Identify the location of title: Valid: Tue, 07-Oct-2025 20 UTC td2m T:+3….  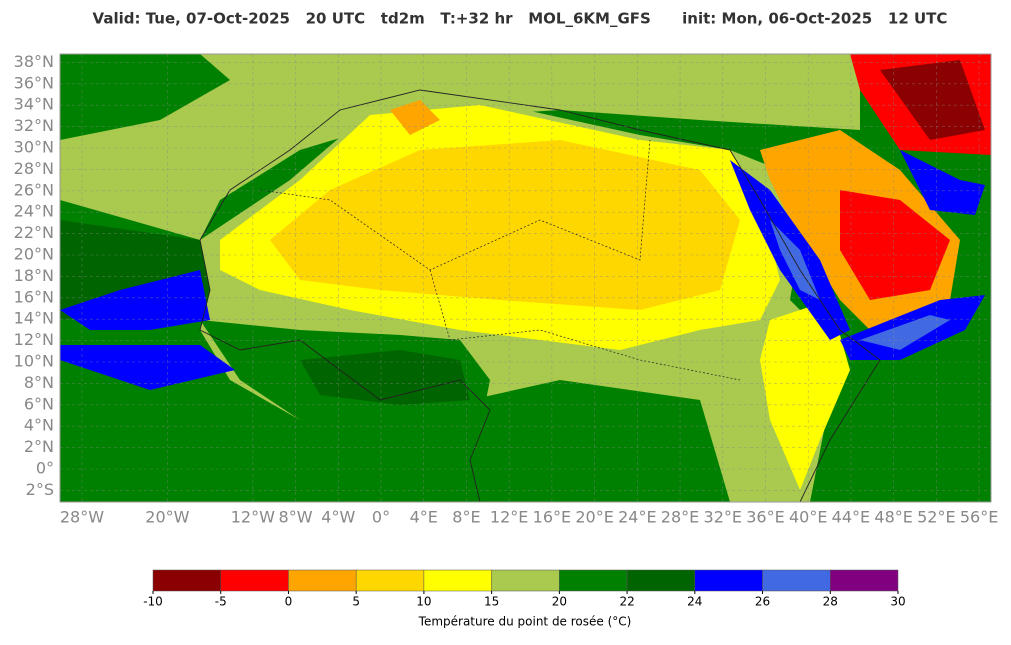
(520, 19).